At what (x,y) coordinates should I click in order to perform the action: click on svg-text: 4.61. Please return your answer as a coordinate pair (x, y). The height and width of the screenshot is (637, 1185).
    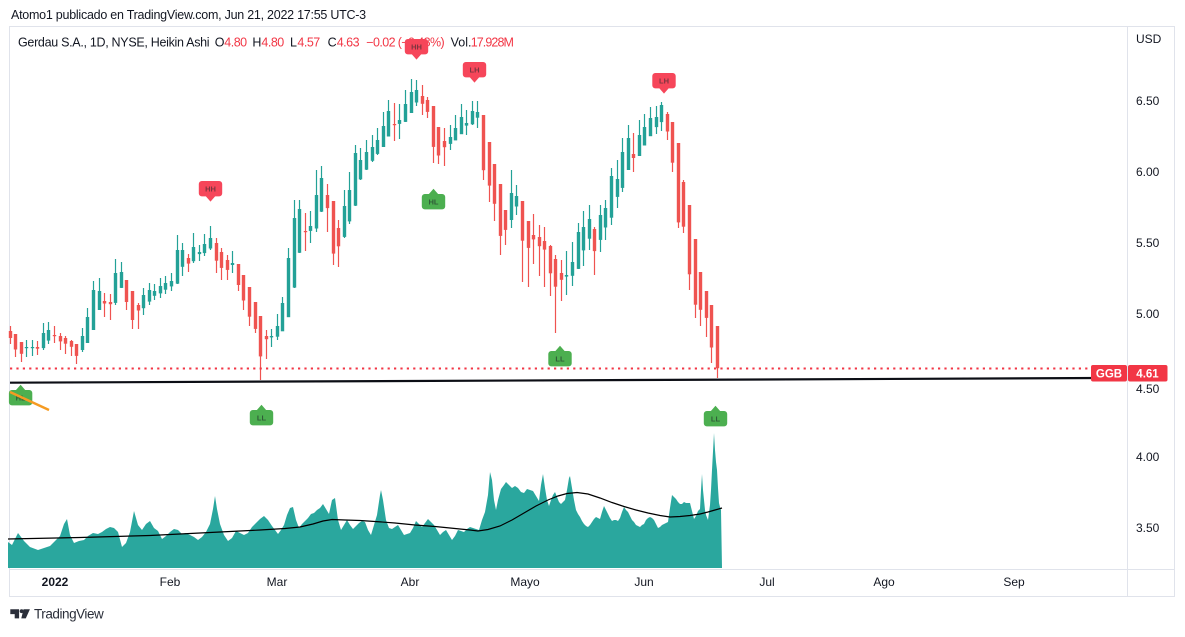
    Looking at the image, I should click on (1147, 375).